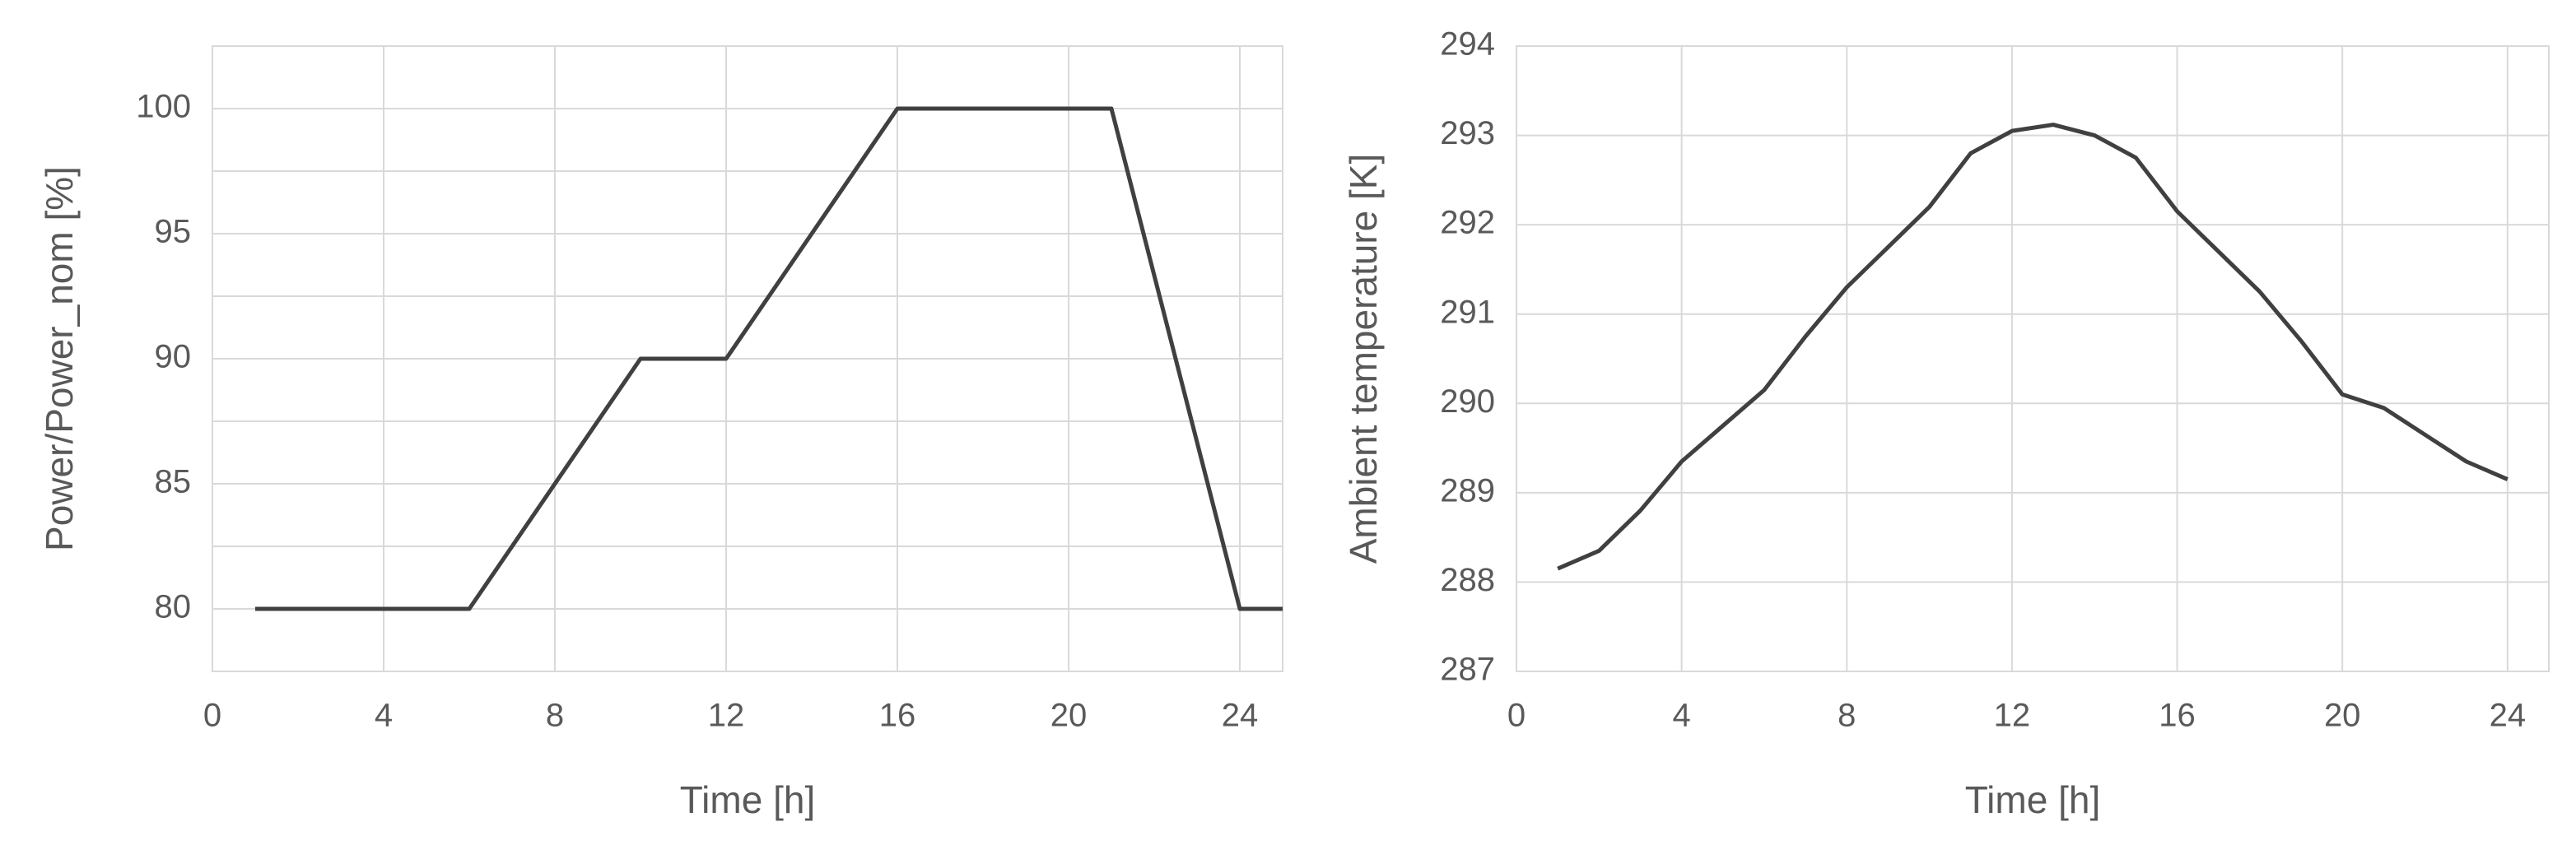 The width and height of the screenshot is (2576, 845). Describe the element at coordinates (173, 232) in the screenshot. I see `y-tick-label: 95` at that location.